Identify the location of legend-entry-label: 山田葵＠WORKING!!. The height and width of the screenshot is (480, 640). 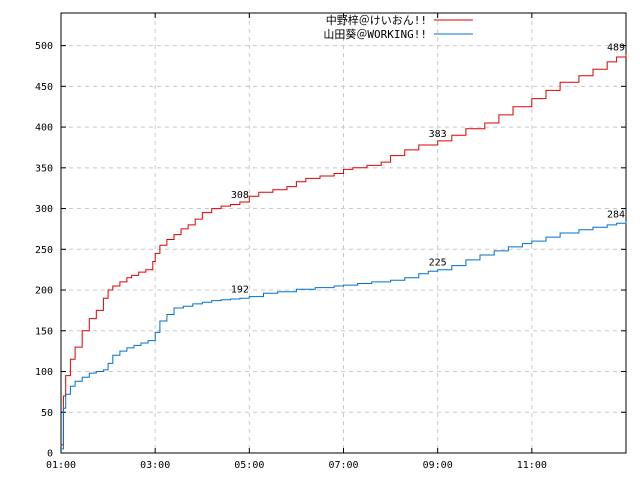
(375, 34).